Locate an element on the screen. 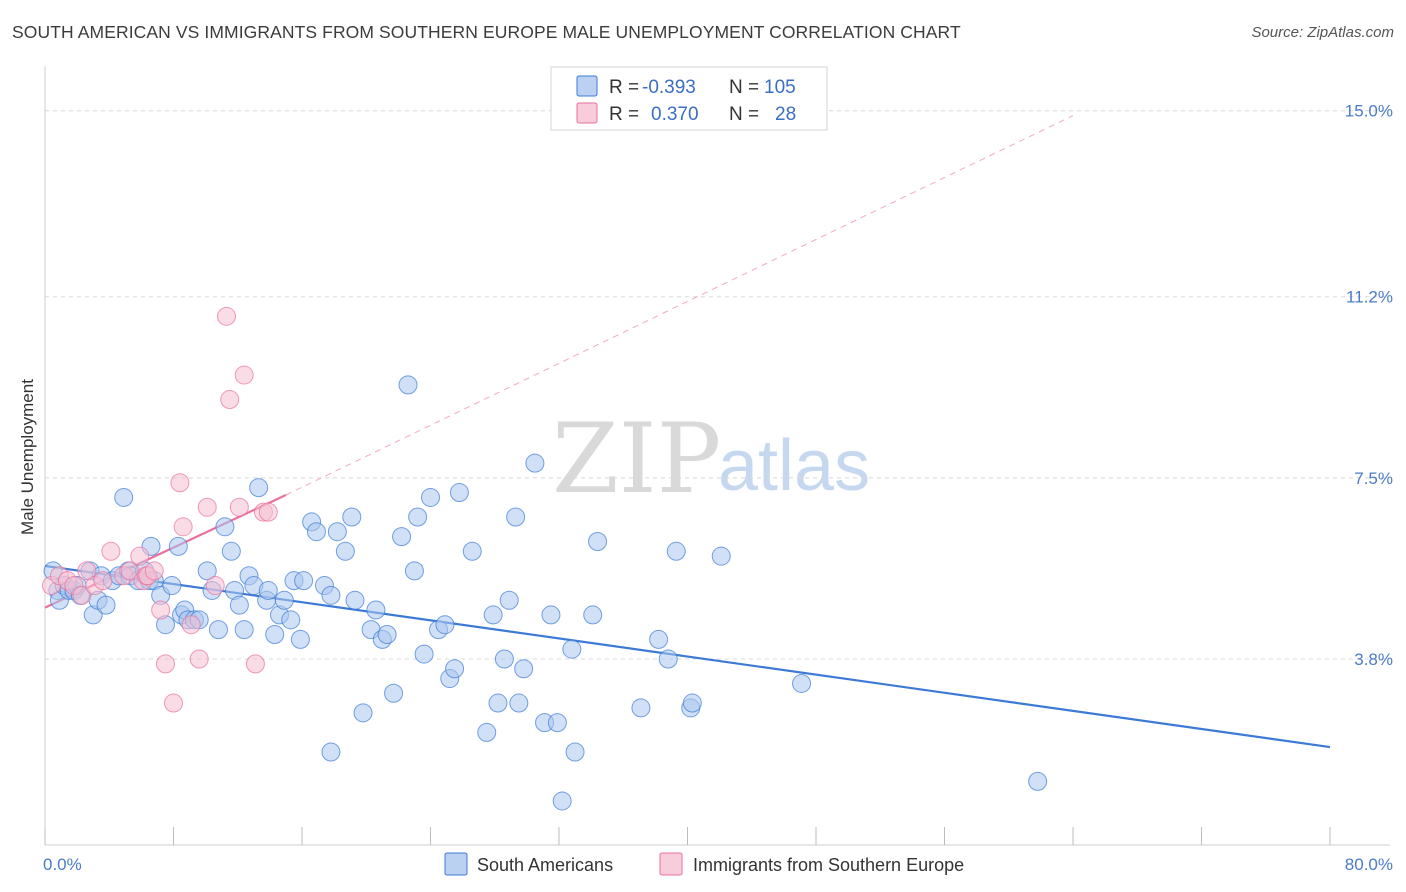 The height and width of the screenshot is (892, 1406). legend-swatch-blue is located at coordinates (587, 86).